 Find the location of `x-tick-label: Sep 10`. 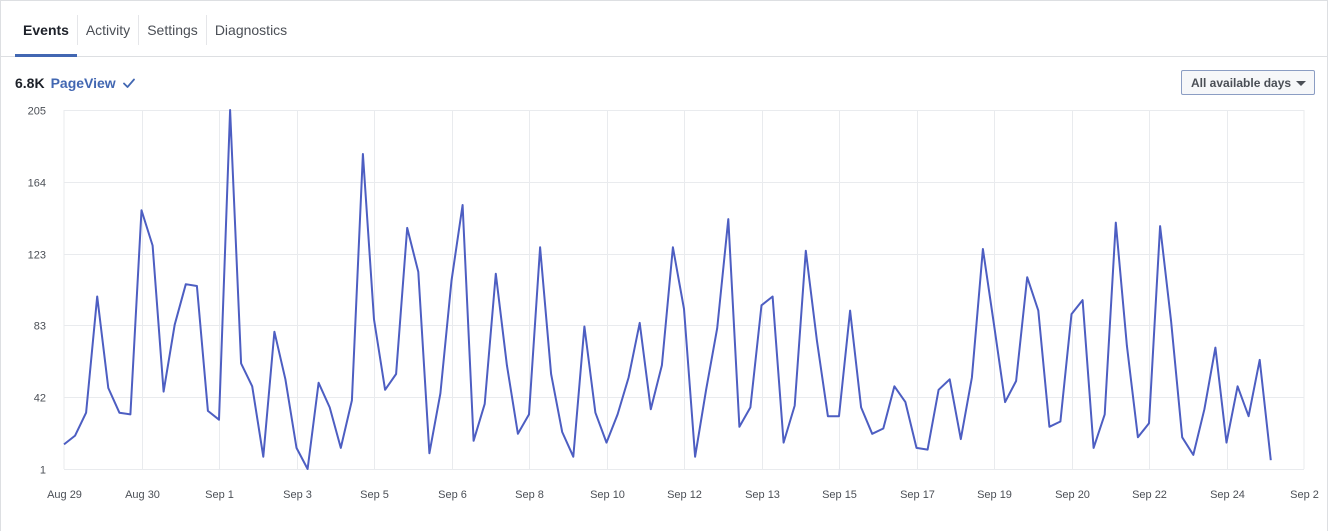

x-tick-label: Sep 10 is located at coordinates (607, 495).